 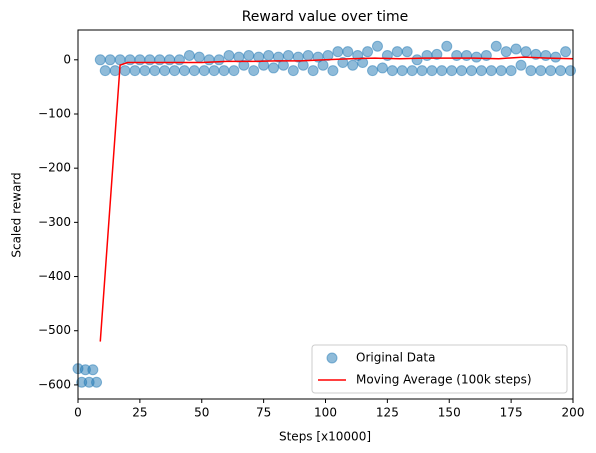 I want to click on x-tick-label: 150, so click(x=449, y=413).